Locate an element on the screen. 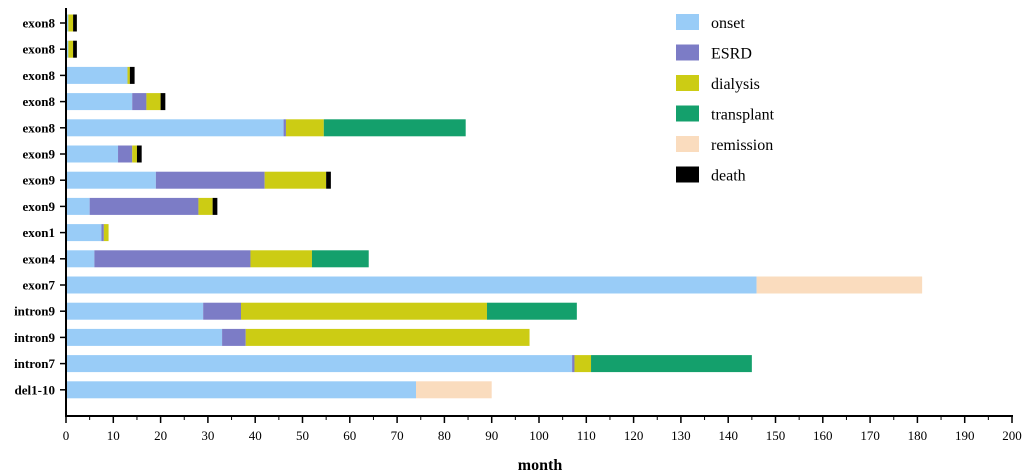  x-tick-label-50: 50 is located at coordinates (302, 435).